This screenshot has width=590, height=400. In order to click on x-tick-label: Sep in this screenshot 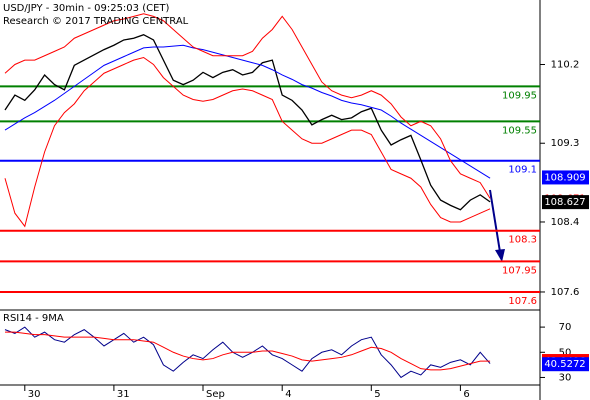, I will do `click(215, 394)`.